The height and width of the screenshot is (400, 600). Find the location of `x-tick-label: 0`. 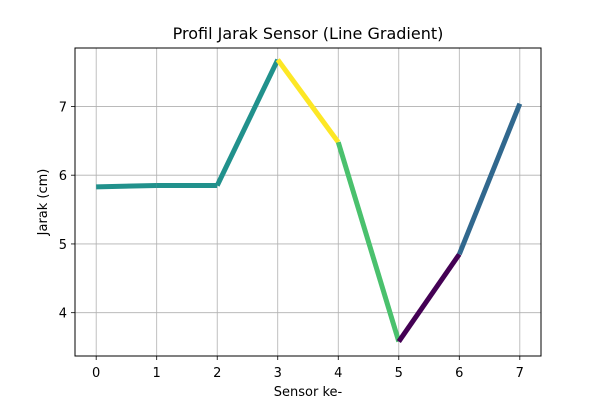

x-tick-label: 0 is located at coordinates (96, 373).